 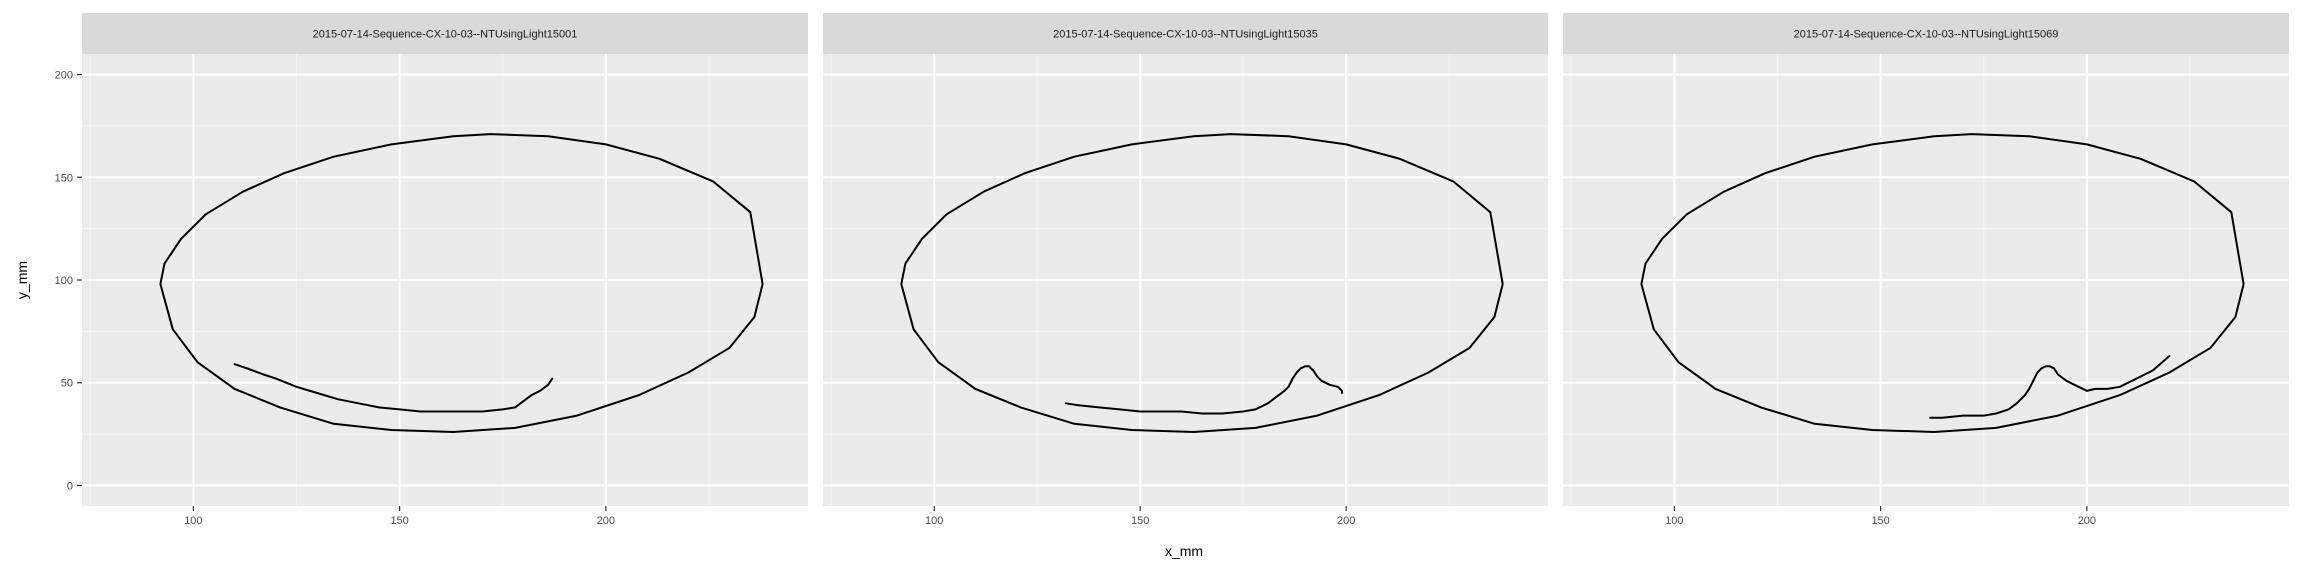 What do you see at coordinates (64, 281) in the screenshot?
I see `y-tick-label: 100` at bounding box center [64, 281].